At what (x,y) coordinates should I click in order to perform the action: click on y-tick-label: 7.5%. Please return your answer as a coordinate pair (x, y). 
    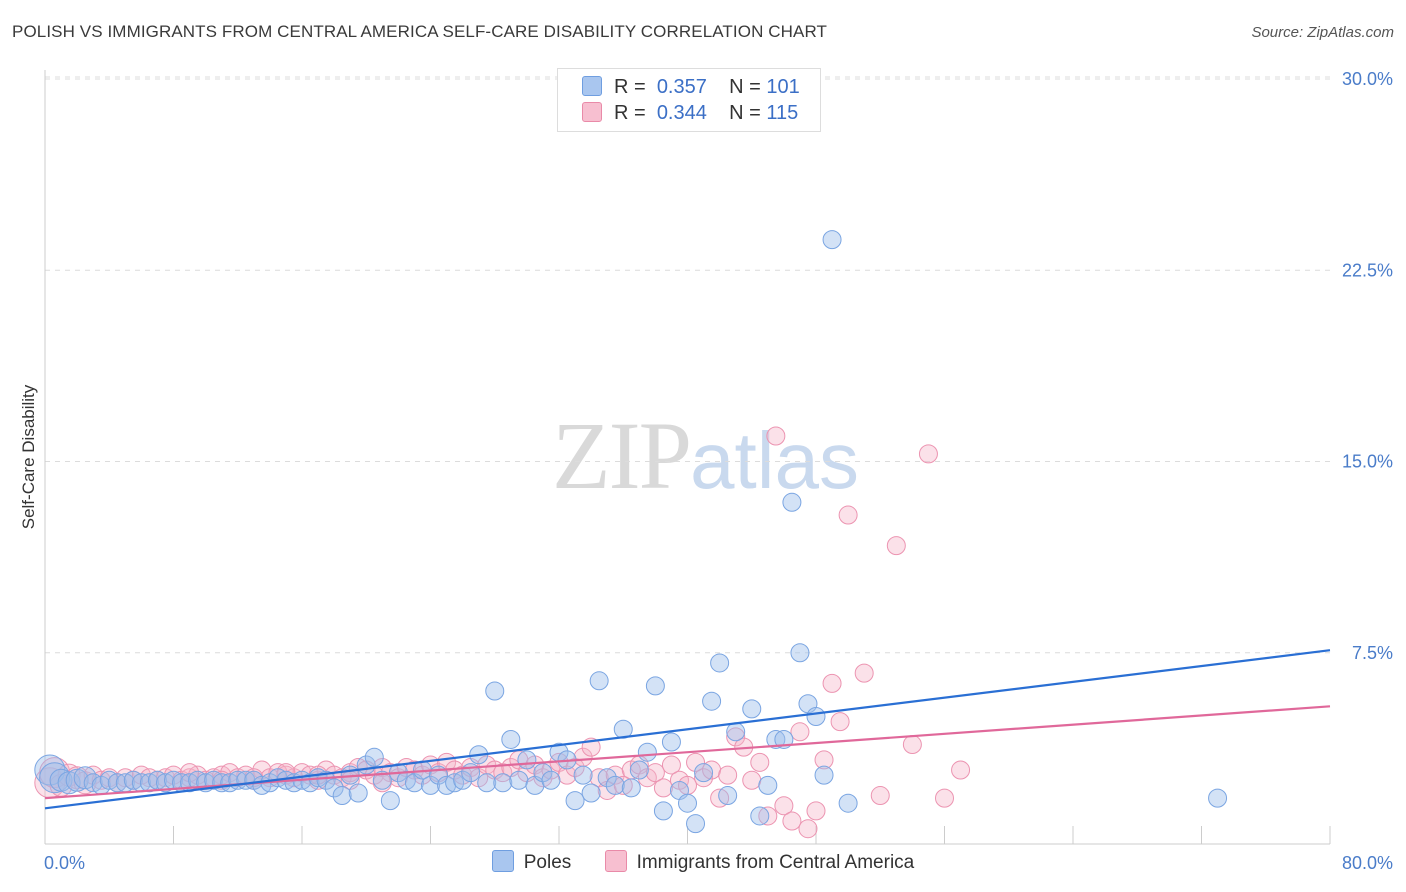
    Looking at the image, I should click on (1372, 653).